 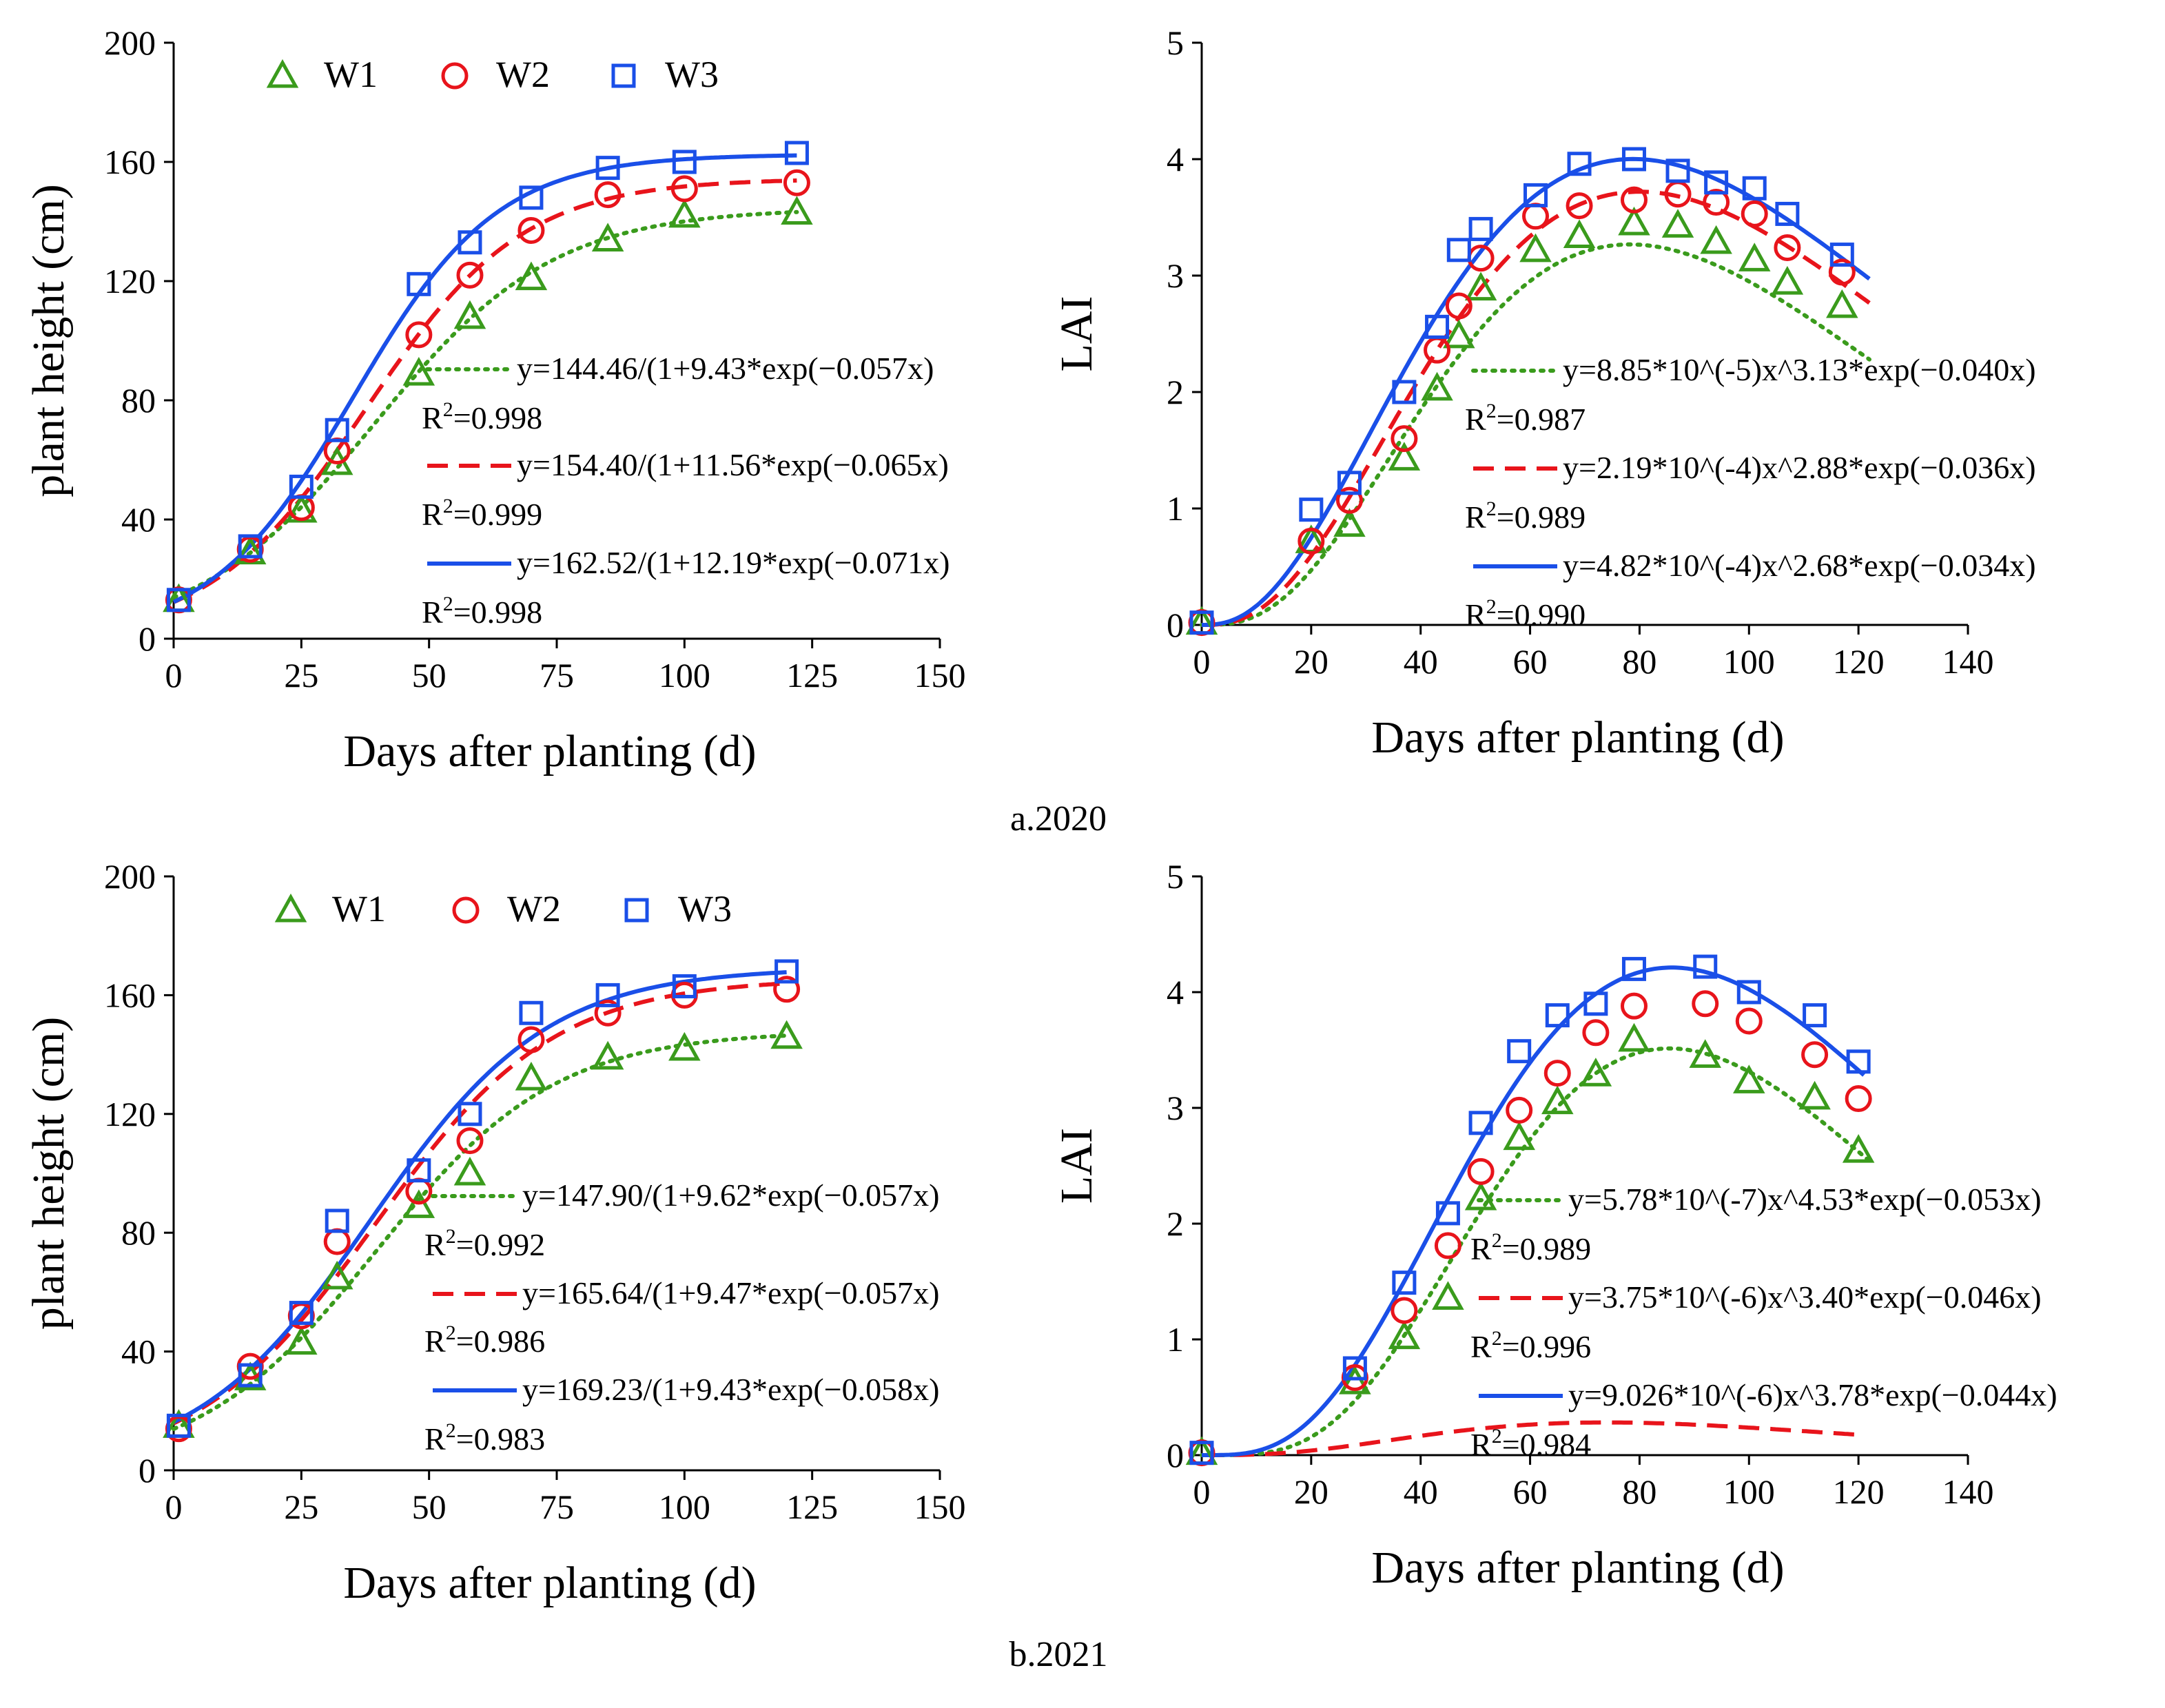 What do you see at coordinates (130, 162) in the screenshot?
I see `y-tick-label: 160` at bounding box center [130, 162].